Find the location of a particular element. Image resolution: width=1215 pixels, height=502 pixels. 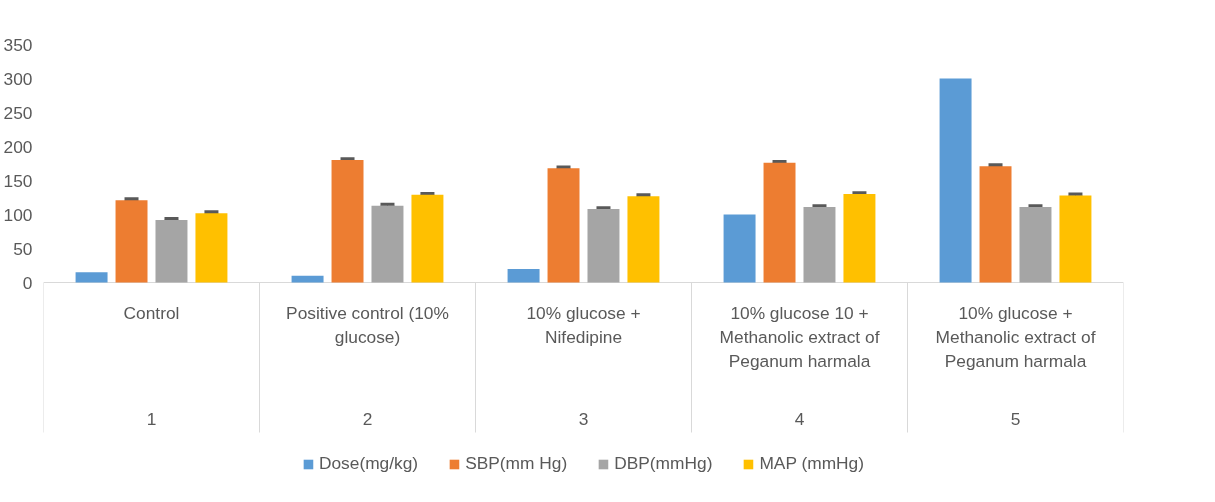

y-tick-label: 50 is located at coordinates (23, 248).